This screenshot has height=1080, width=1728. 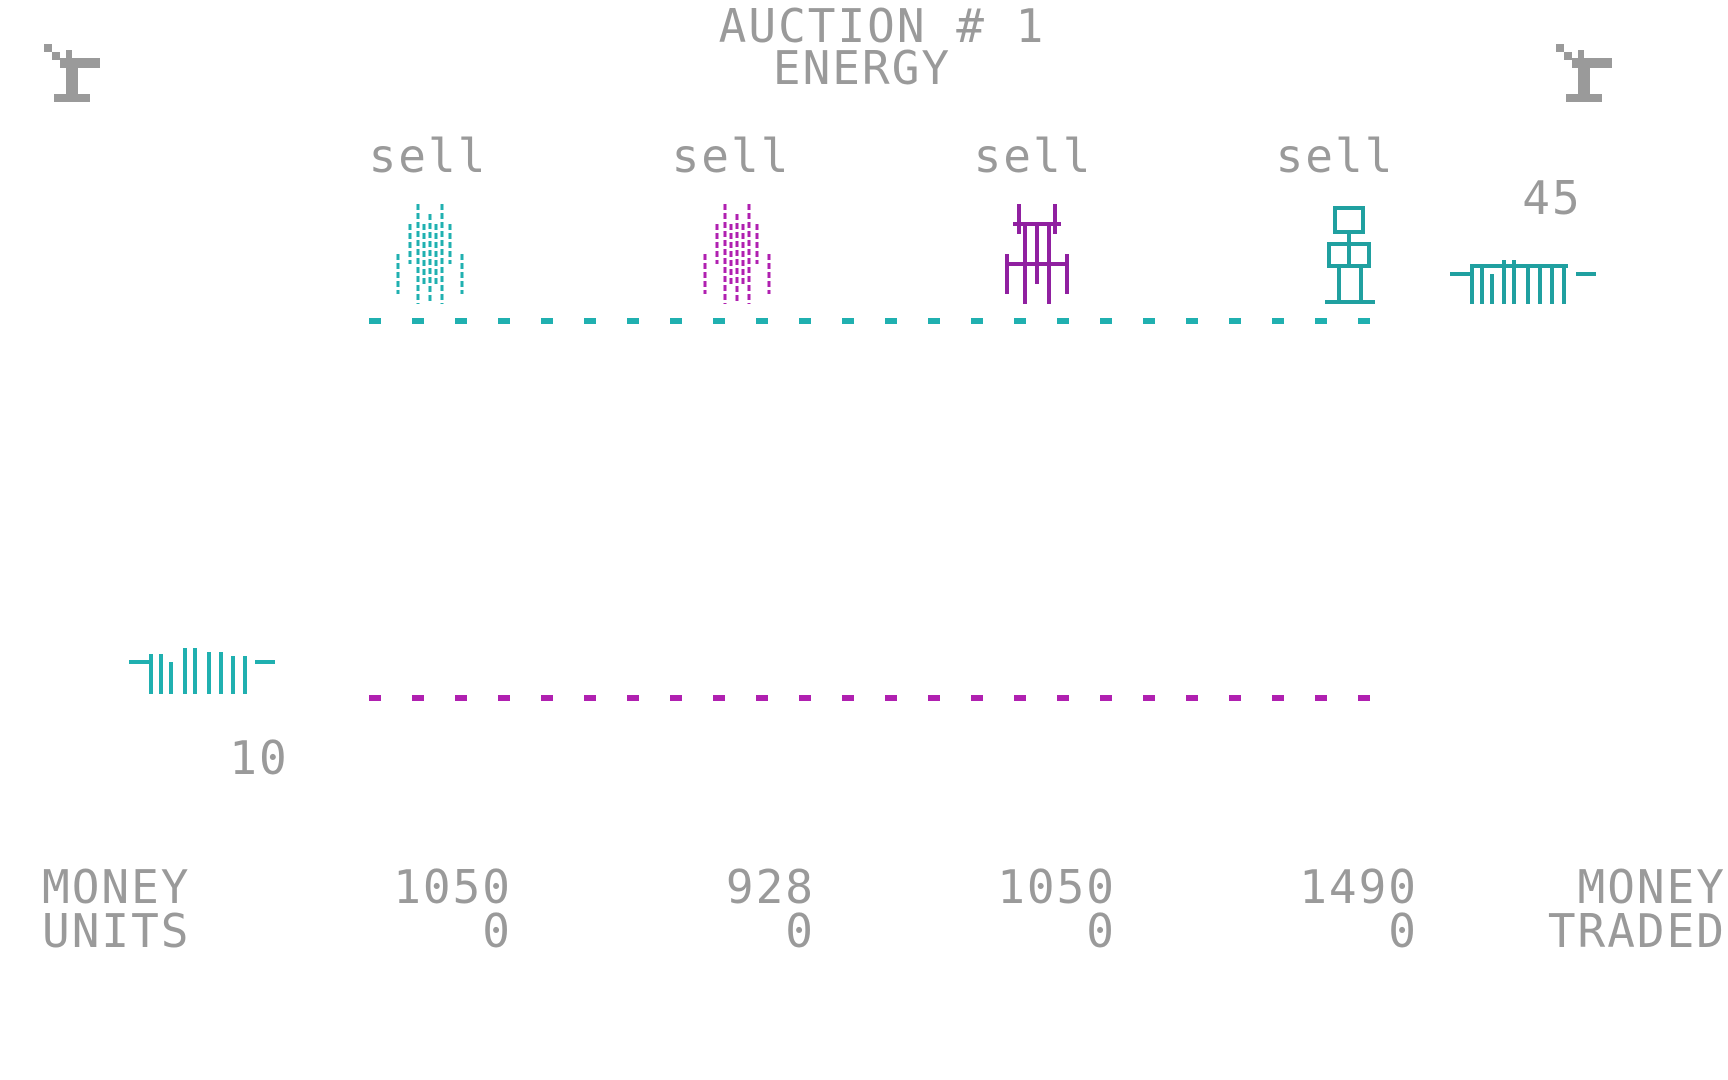 What do you see at coordinates (1056, 887) in the screenshot?
I see `player-3-money: 1050` at bounding box center [1056, 887].